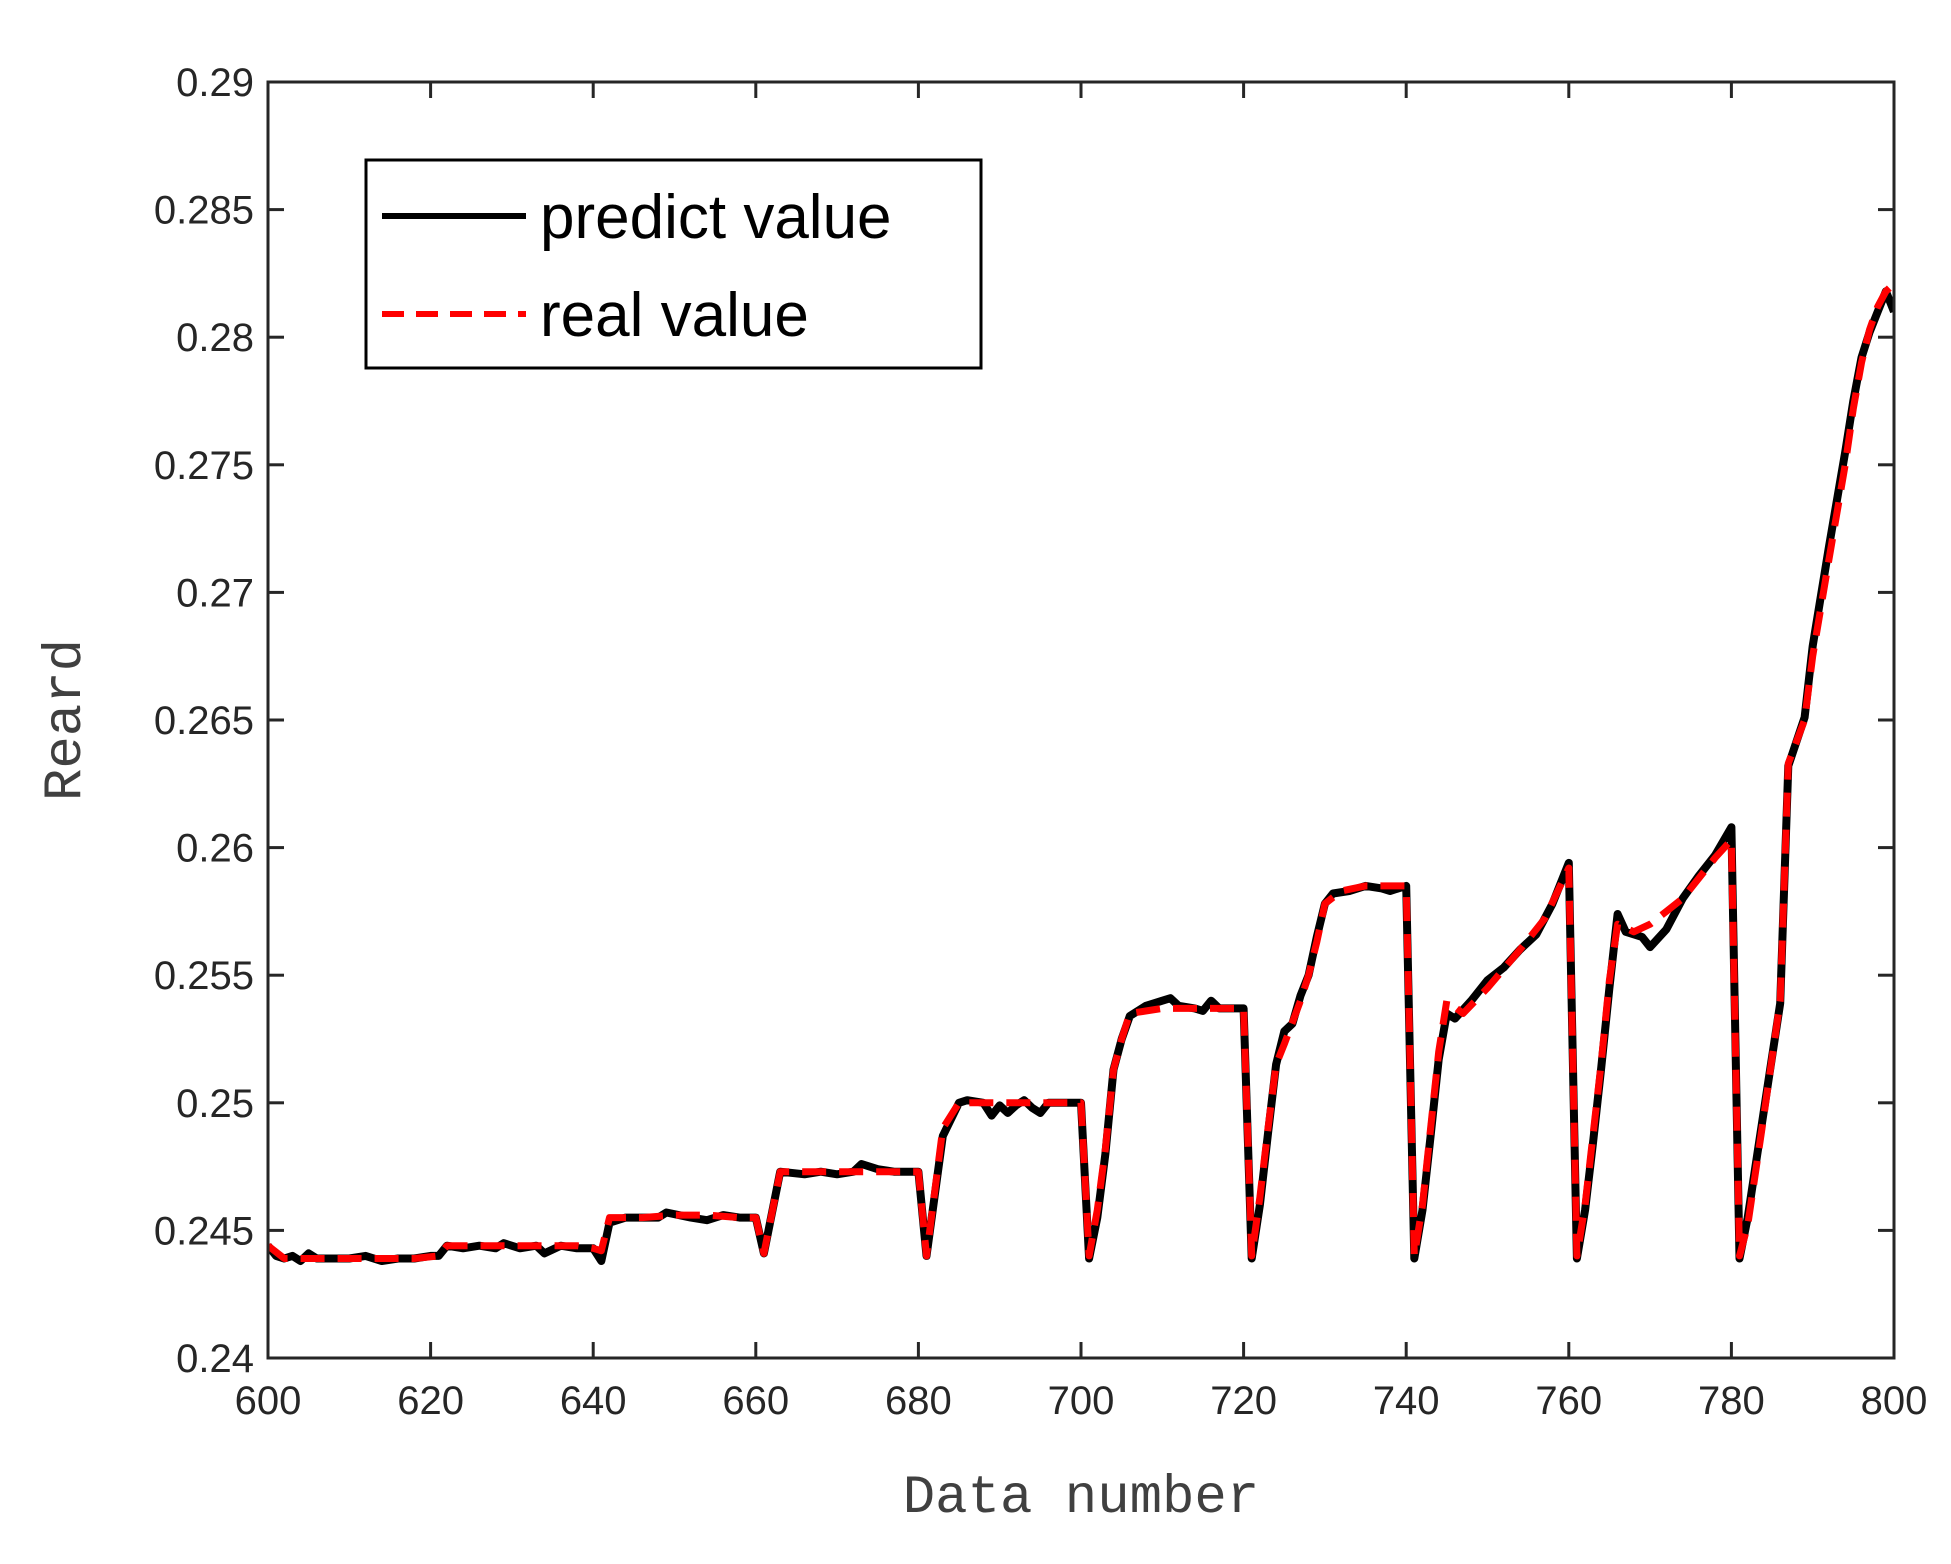 Image resolution: width=1951 pixels, height=1564 pixels. I want to click on y-tick-label: 0.265, so click(204, 721).